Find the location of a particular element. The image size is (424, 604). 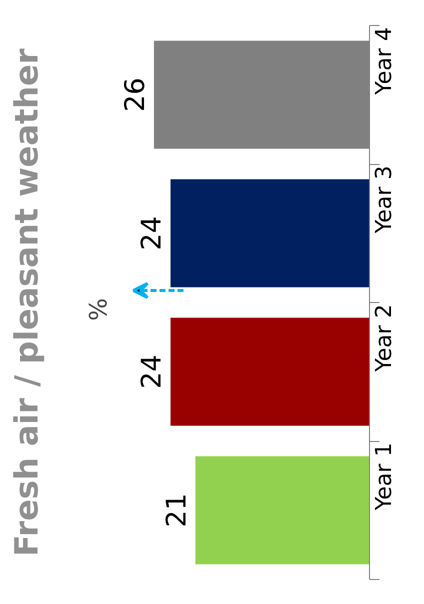

y-tick-label: Year 3 is located at coordinates (384, 200).